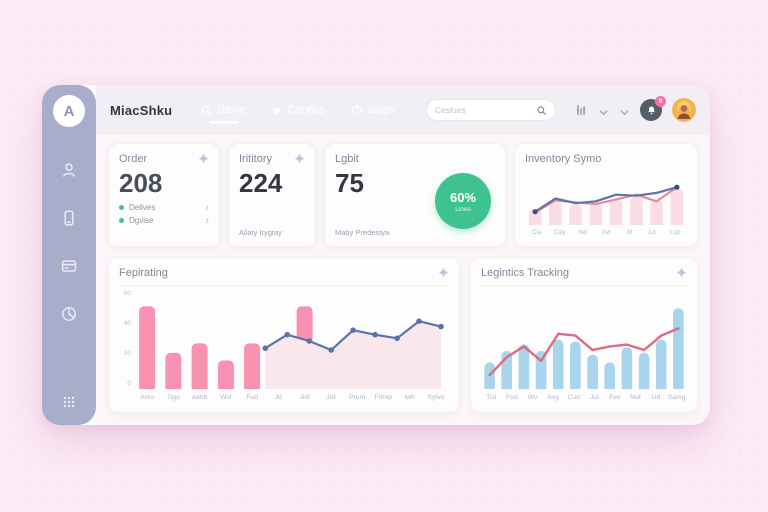  I want to click on equalizer-icon, so click(581, 110).